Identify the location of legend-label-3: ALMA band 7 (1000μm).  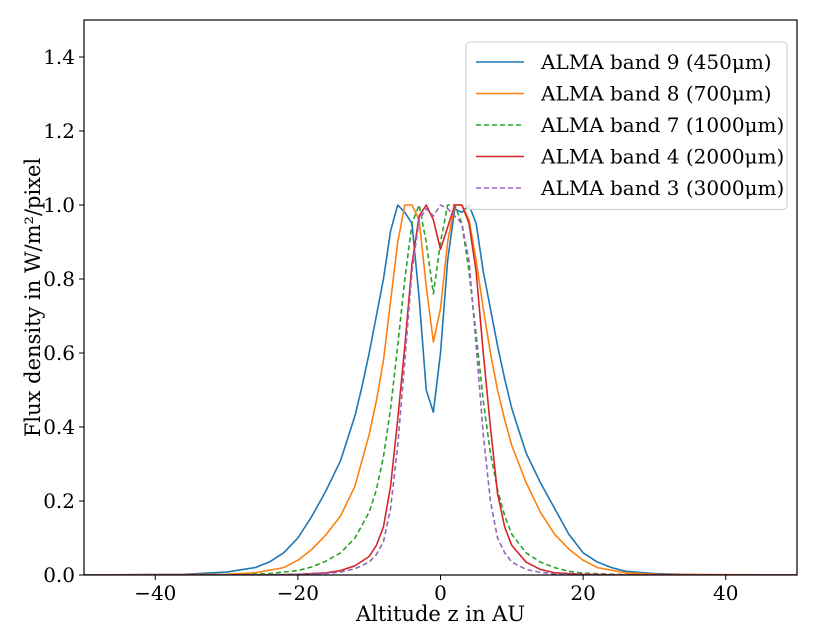
(662, 125).